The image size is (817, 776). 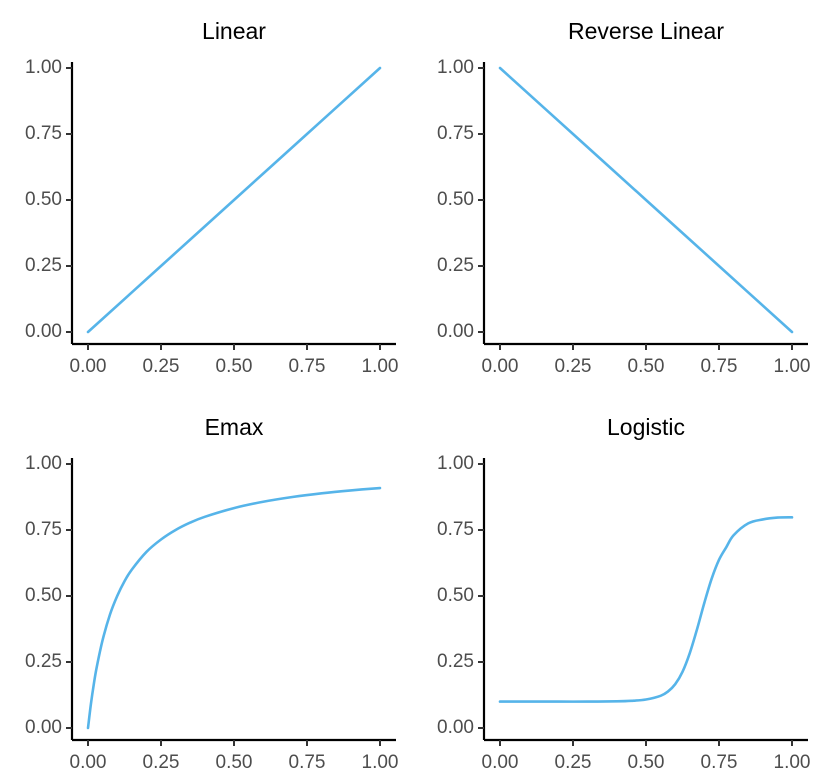 What do you see at coordinates (646, 609) in the screenshot?
I see `series-line-logistic` at bounding box center [646, 609].